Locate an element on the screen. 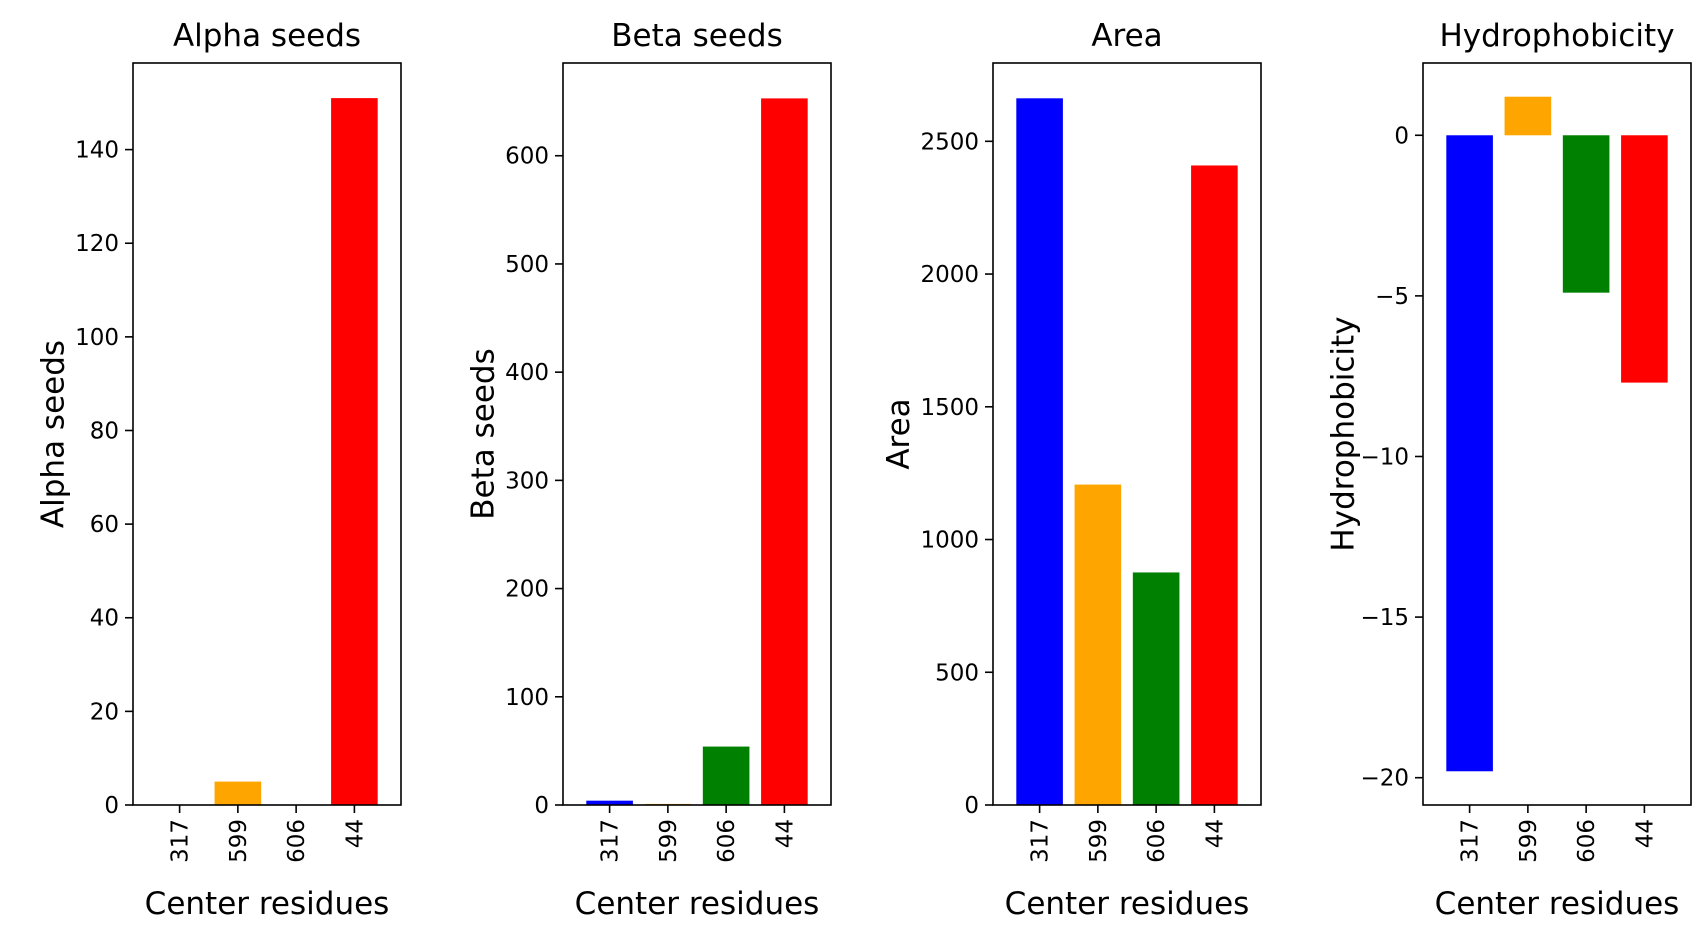 The height and width of the screenshot is (937, 1706). y-tick-label: 80 is located at coordinates (104, 431).